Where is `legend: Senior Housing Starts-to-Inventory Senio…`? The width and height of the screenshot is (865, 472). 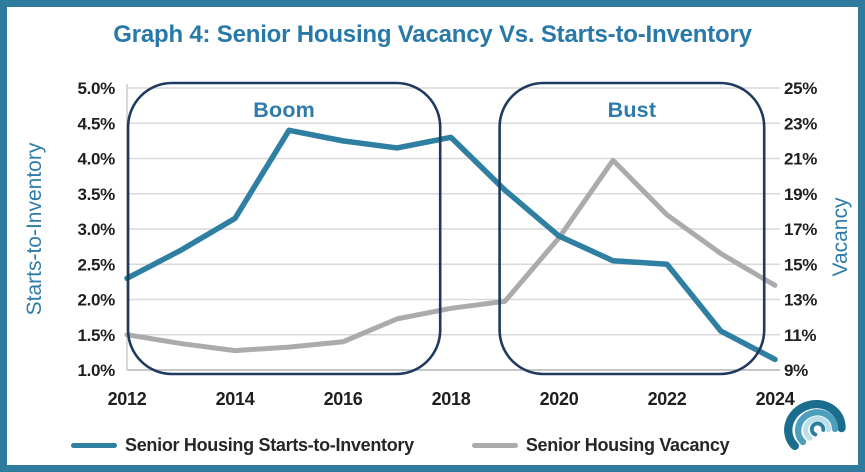
legend: Senior Housing Starts-to-Inventory Senio… is located at coordinates (400, 445).